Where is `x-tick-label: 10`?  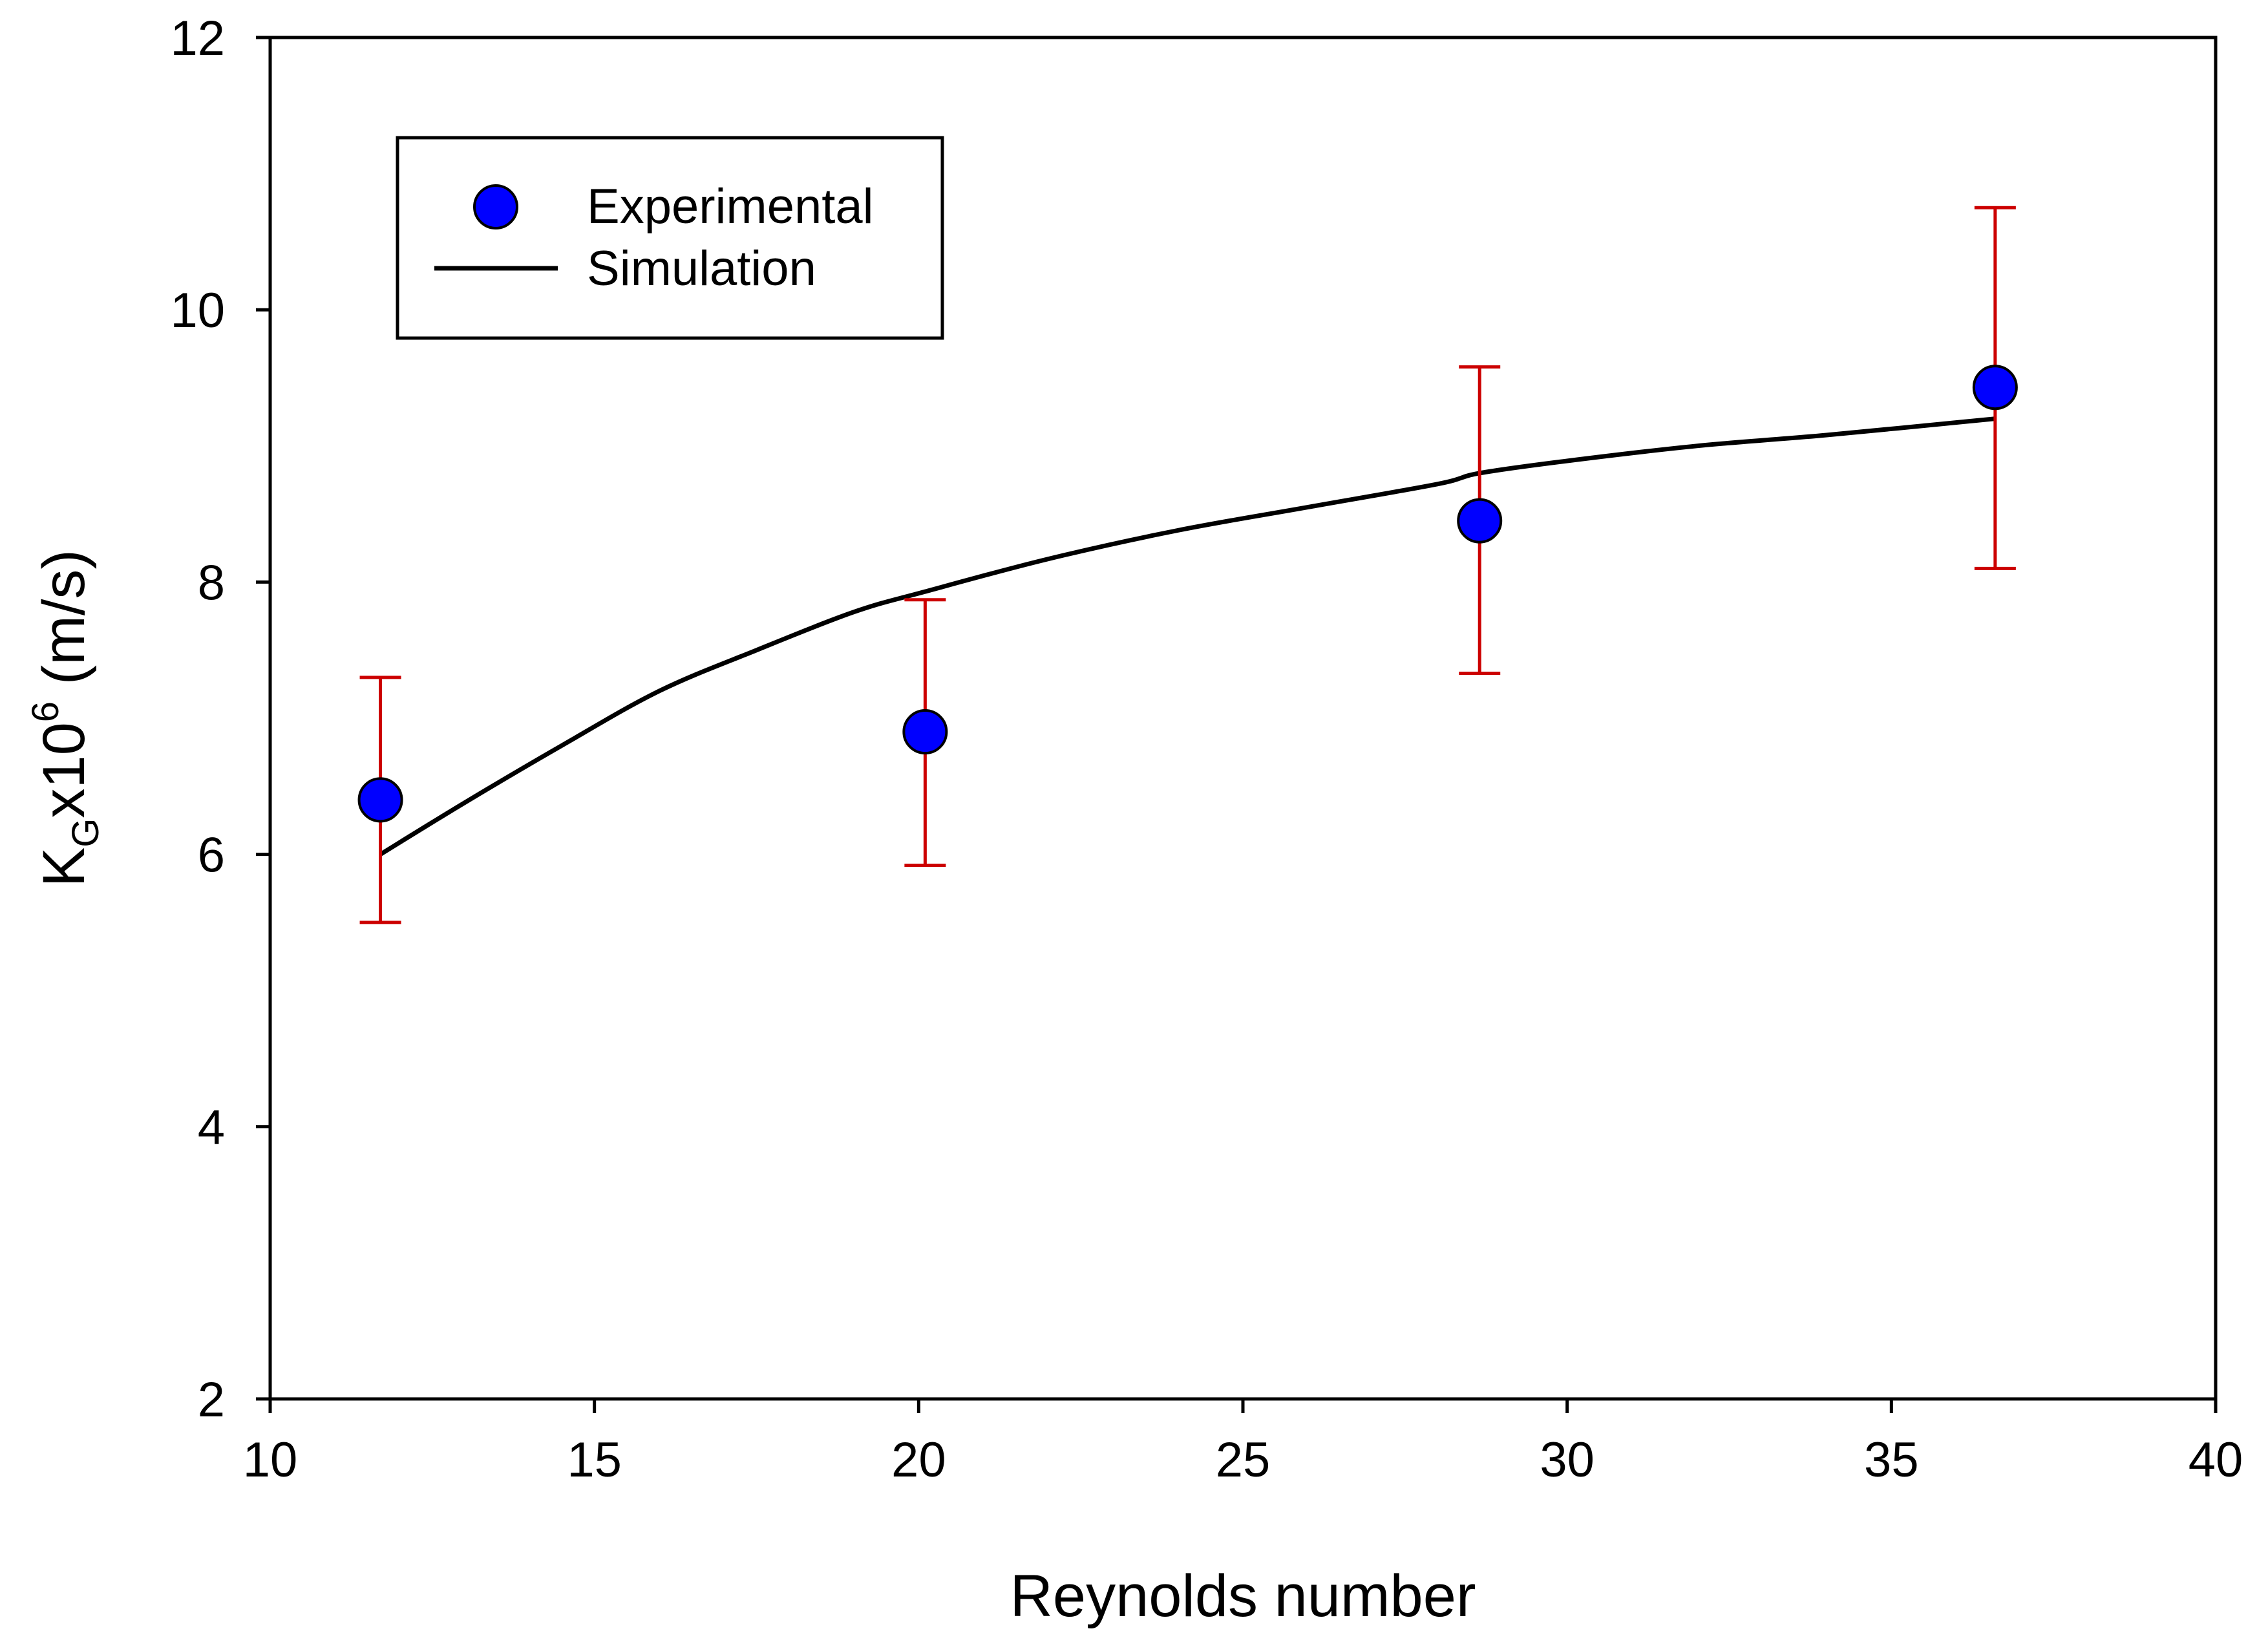
x-tick-label: 10 is located at coordinates (270, 1460).